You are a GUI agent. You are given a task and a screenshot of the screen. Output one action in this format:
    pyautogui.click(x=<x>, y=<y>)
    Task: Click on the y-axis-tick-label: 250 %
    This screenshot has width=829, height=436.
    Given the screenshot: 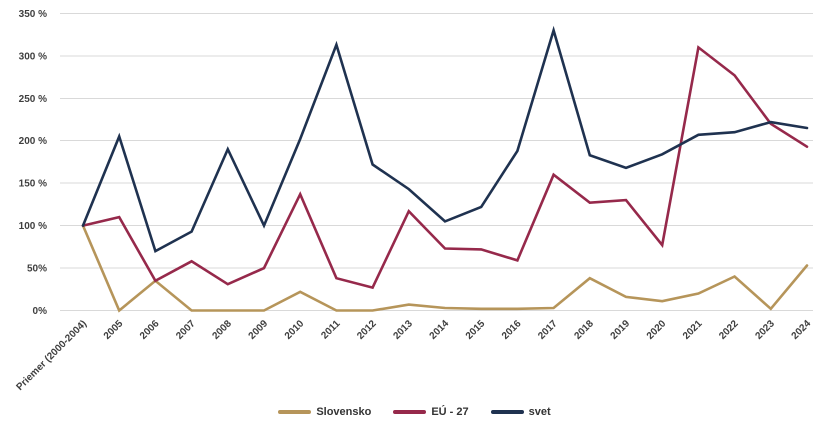 What is the action you would take?
    pyautogui.click(x=33, y=99)
    